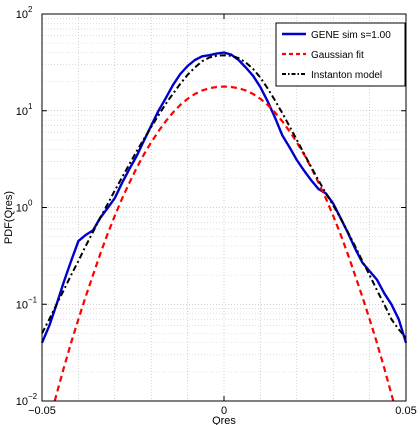 The image size is (420, 425). What do you see at coordinates (42, 411) in the screenshot?
I see `x-tick-label: −0.05` at bounding box center [42, 411].